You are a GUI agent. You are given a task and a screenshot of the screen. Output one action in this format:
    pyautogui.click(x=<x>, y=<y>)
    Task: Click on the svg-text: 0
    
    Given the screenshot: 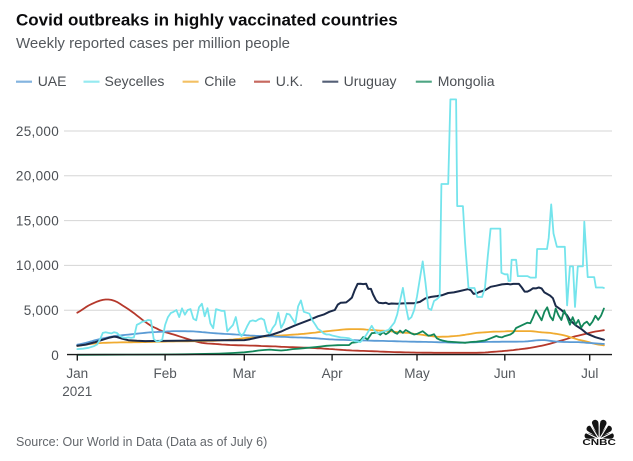 What is the action you would take?
    pyautogui.click(x=55, y=355)
    